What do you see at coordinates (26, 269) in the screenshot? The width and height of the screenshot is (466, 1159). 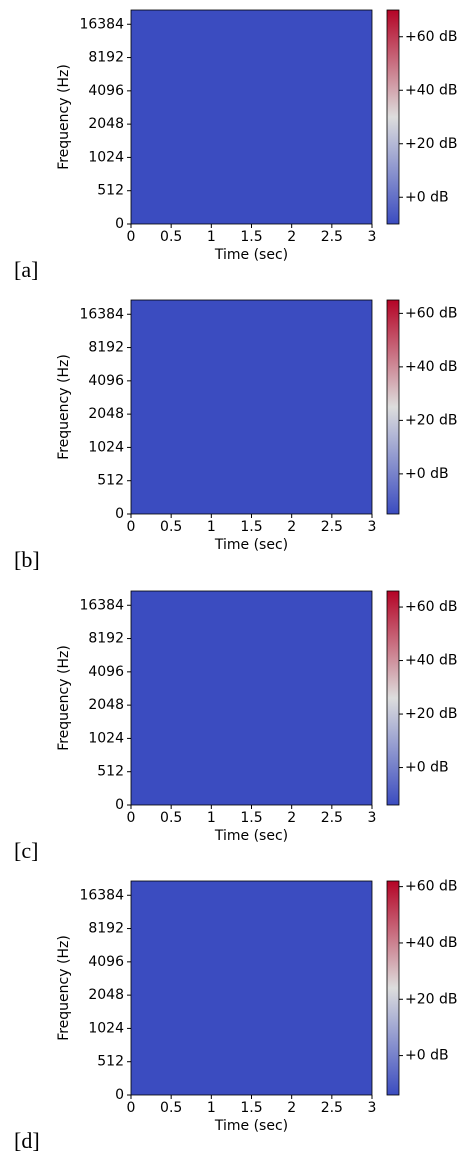 I see `panel-label: [a]` at bounding box center [26, 269].